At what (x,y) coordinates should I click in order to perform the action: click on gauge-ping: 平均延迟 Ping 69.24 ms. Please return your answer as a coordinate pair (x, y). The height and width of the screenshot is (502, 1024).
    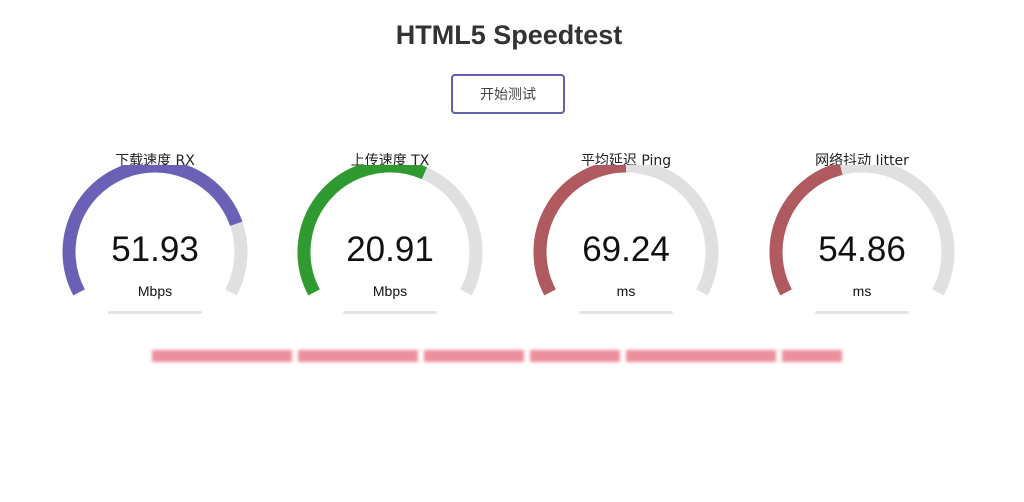
    Looking at the image, I should click on (626, 235).